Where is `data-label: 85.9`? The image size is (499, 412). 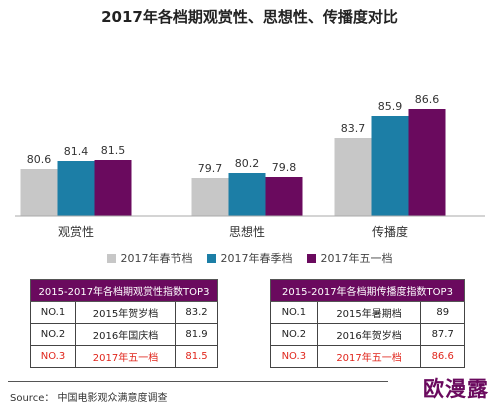
data-label: 85.9 is located at coordinates (390, 106).